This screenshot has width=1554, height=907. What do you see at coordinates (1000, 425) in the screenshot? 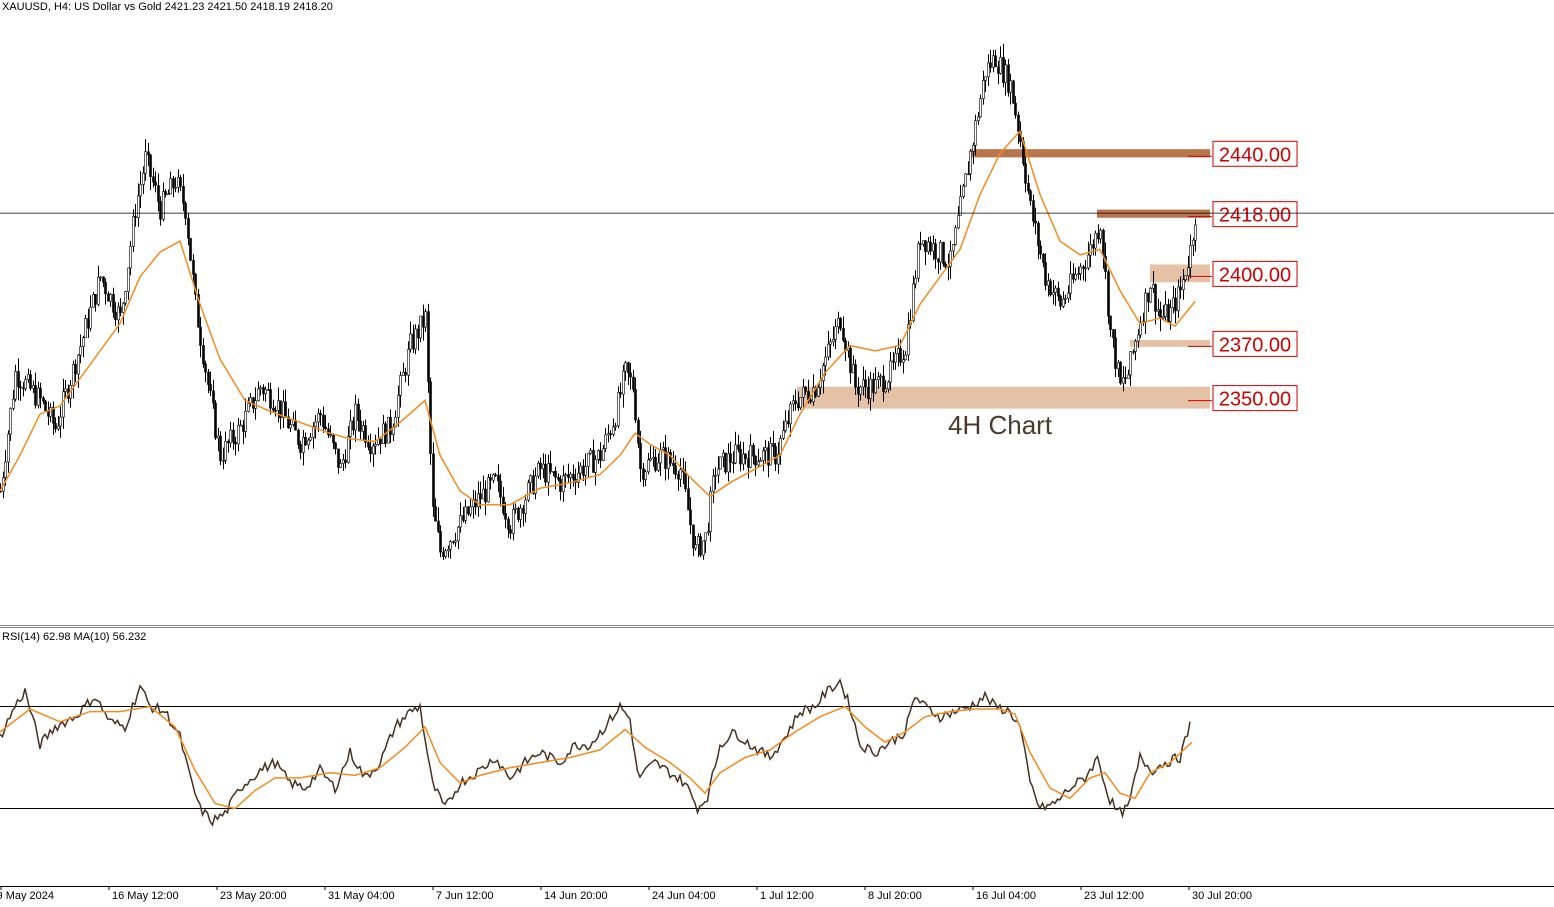
I see `timeframe-annotation: 4H Chart` at bounding box center [1000, 425].